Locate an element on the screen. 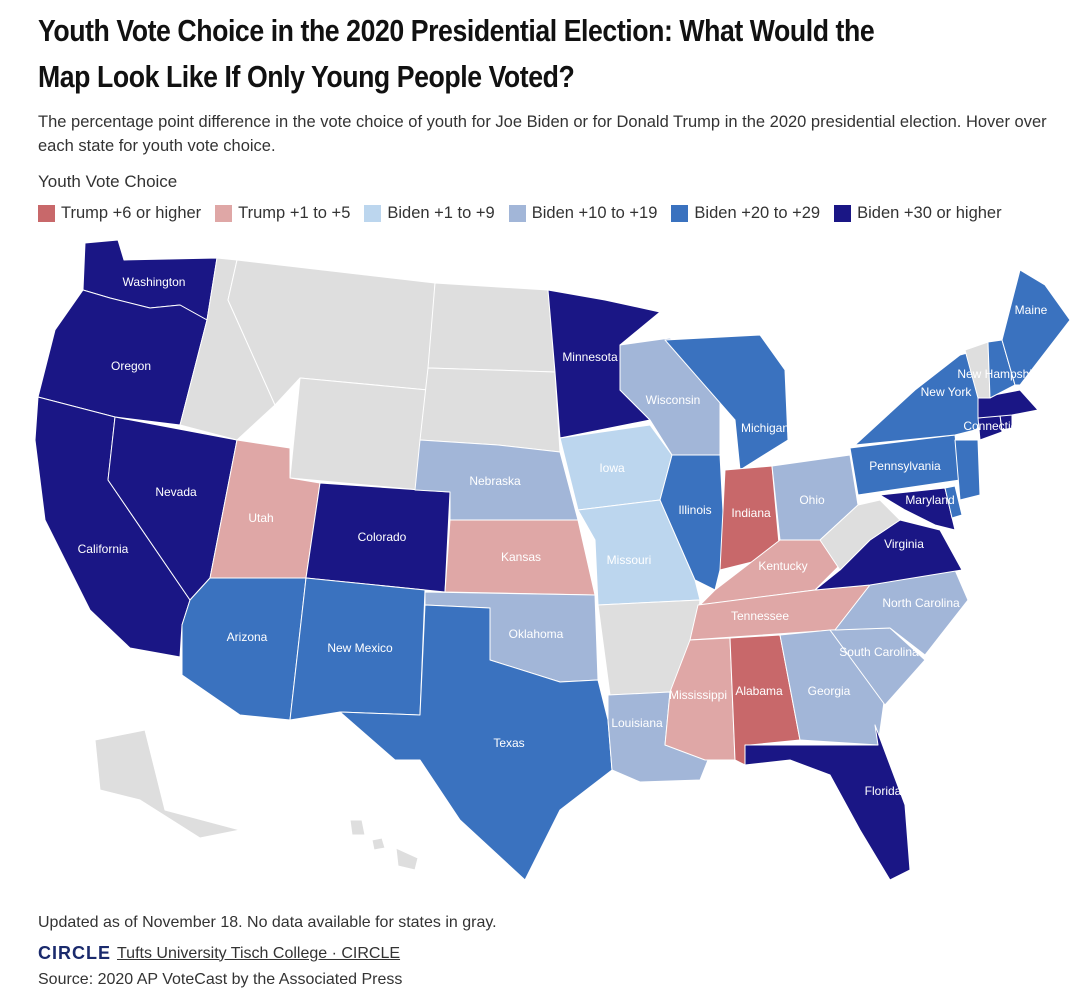 The height and width of the screenshot is (995, 1074). state-label-missouri: Missouri is located at coordinates (629, 560).